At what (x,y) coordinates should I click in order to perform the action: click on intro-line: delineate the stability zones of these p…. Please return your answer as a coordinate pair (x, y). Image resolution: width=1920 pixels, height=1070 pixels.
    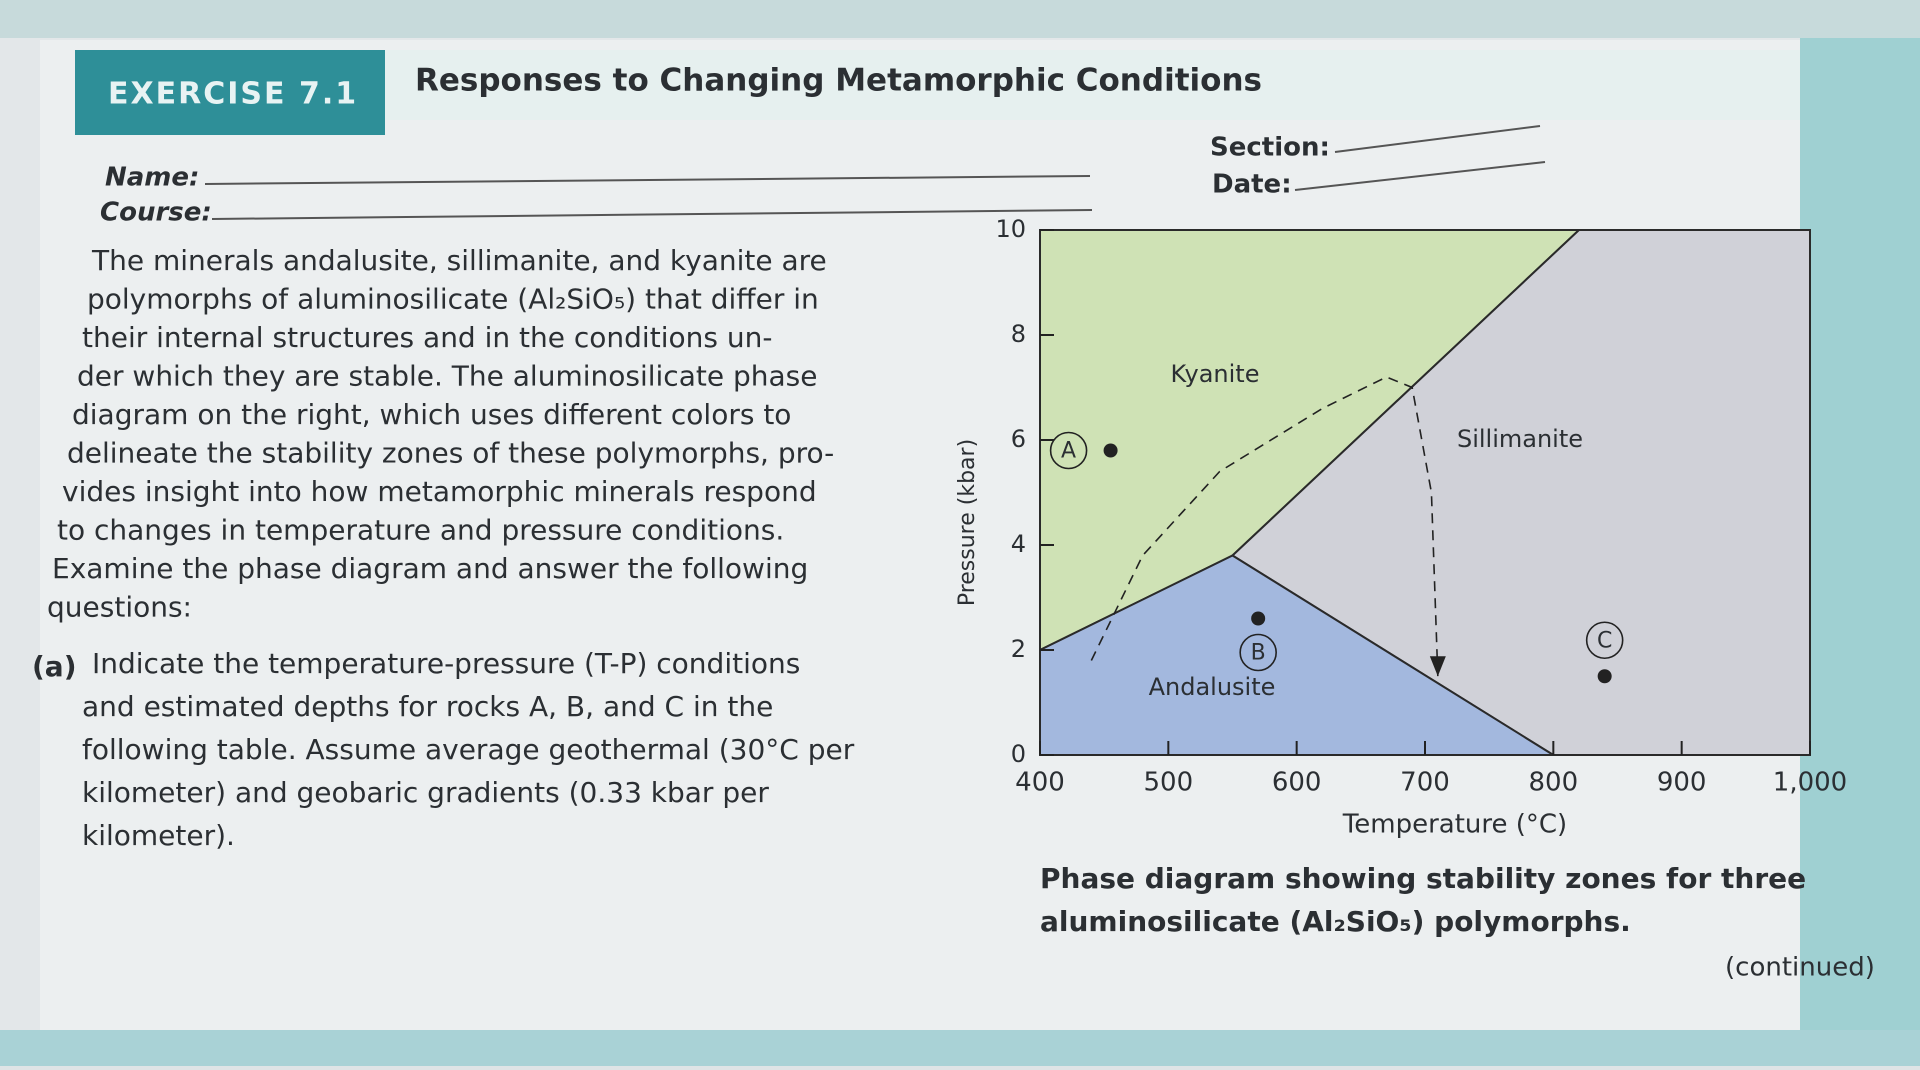
    Looking at the image, I should click on (450, 453).